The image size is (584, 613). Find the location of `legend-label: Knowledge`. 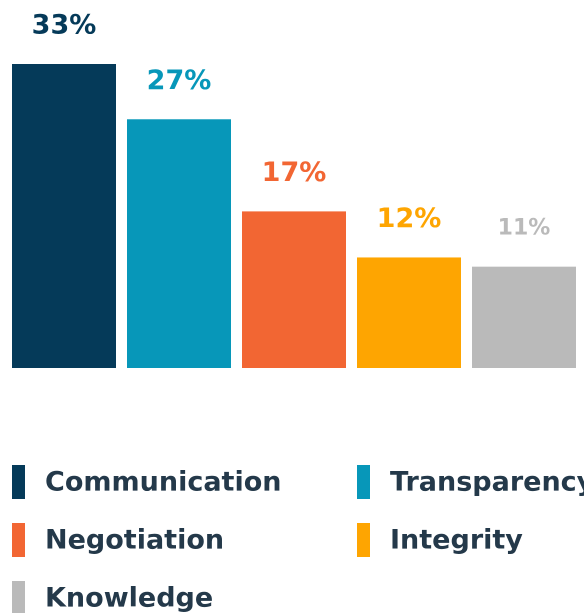

legend-label: Knowledge is located at coordinates (129, 598).